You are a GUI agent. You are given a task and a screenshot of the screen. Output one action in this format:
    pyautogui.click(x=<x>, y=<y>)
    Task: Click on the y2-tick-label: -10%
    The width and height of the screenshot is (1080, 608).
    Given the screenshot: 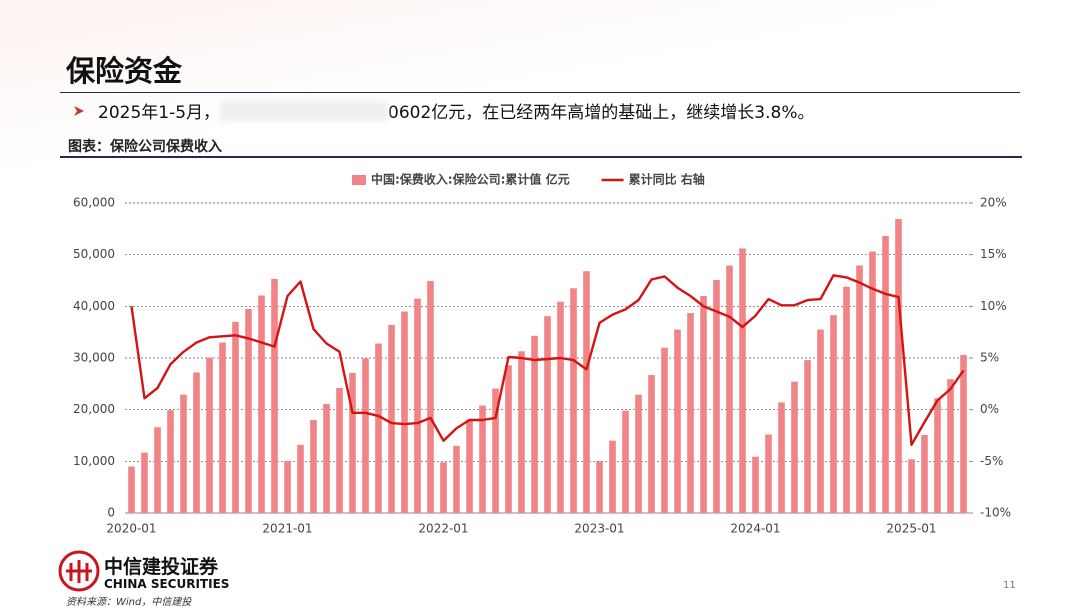 What is the action you would take?
    pyautogui.click(x=995, y=513)
    